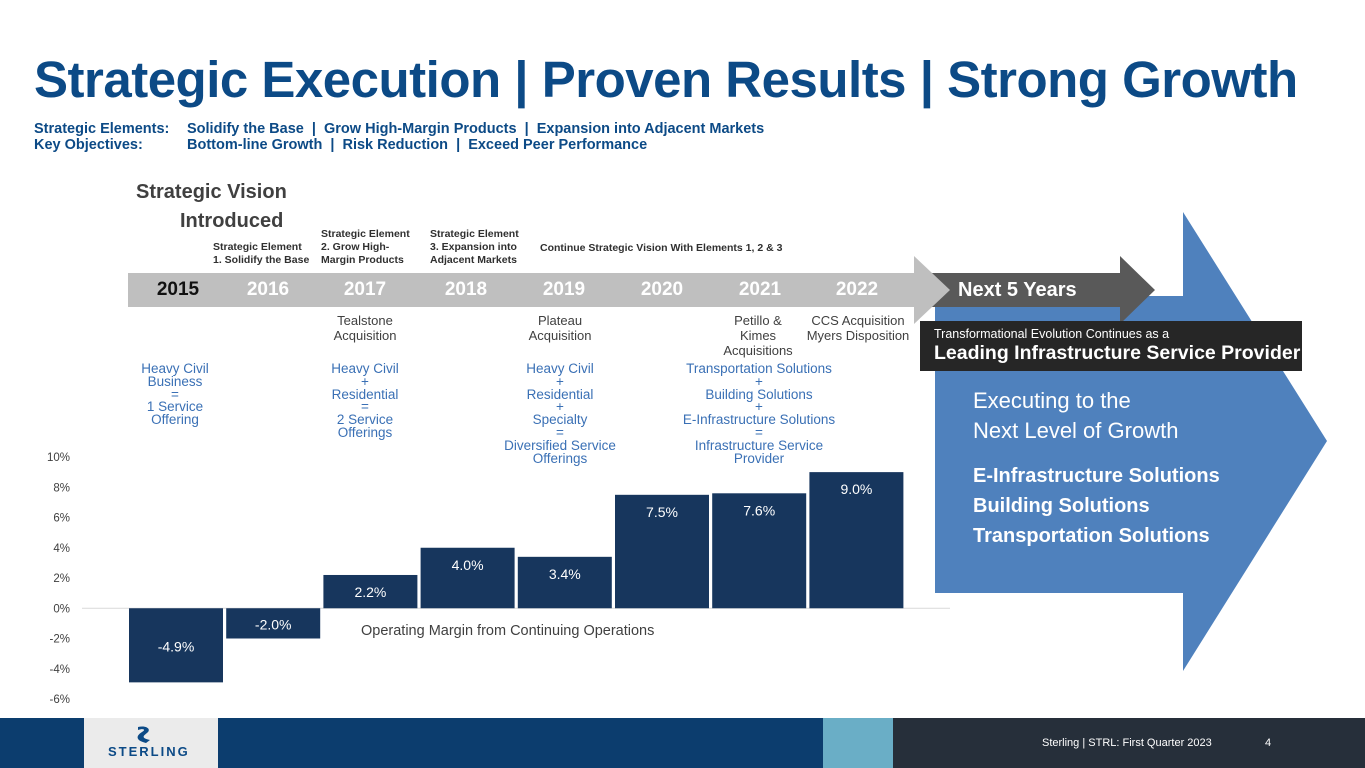  Describe the element at coordinates (149, 751) in the screenshot. I see `sterling-logo-text: STERLING` at that location.